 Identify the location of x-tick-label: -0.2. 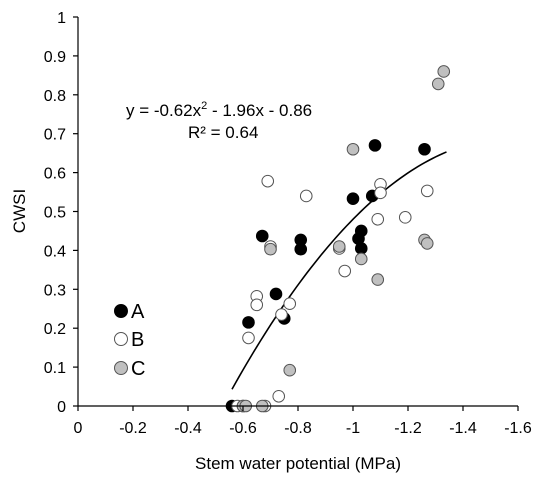
(133, 428).